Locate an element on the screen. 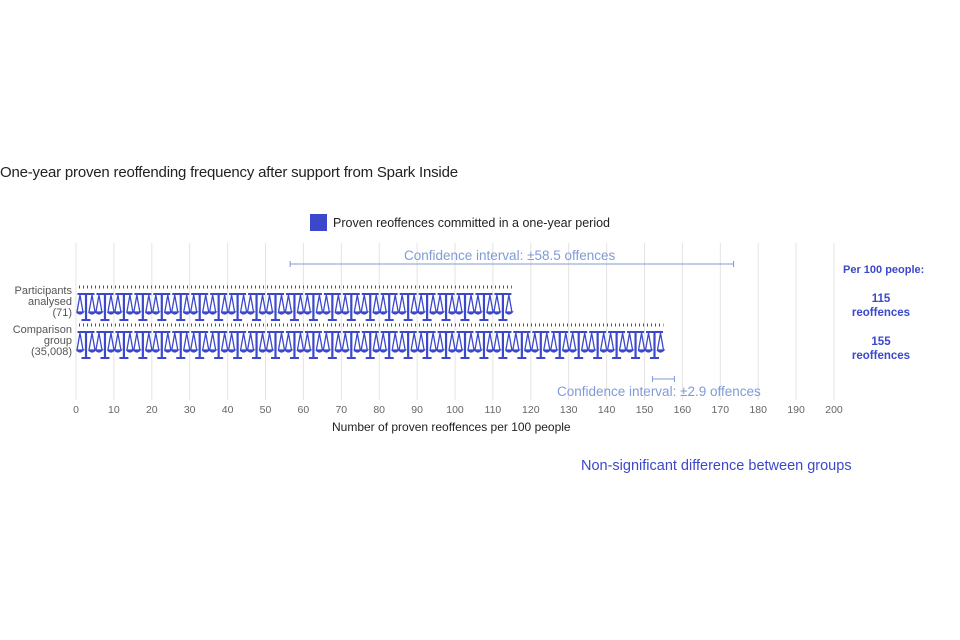 This screenshot has width=960, height=640. x-tick-label: 100 is located at coordinates (455, 410).